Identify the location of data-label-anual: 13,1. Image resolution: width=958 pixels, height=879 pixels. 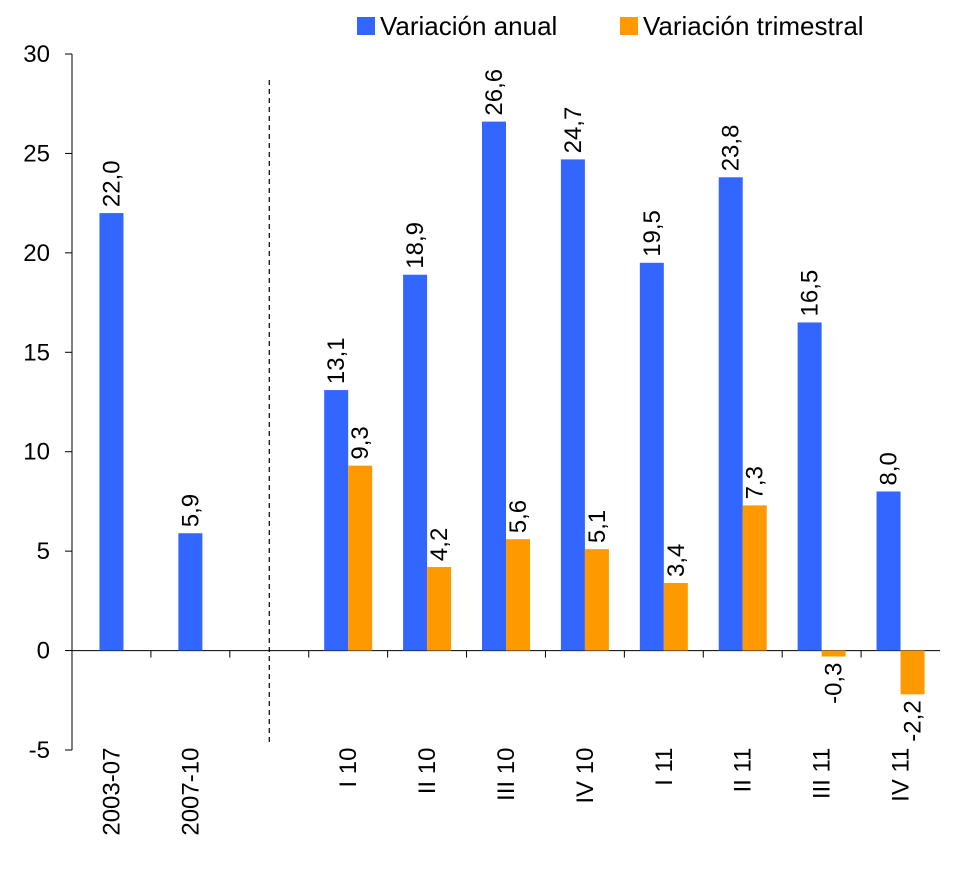
(336, 360).